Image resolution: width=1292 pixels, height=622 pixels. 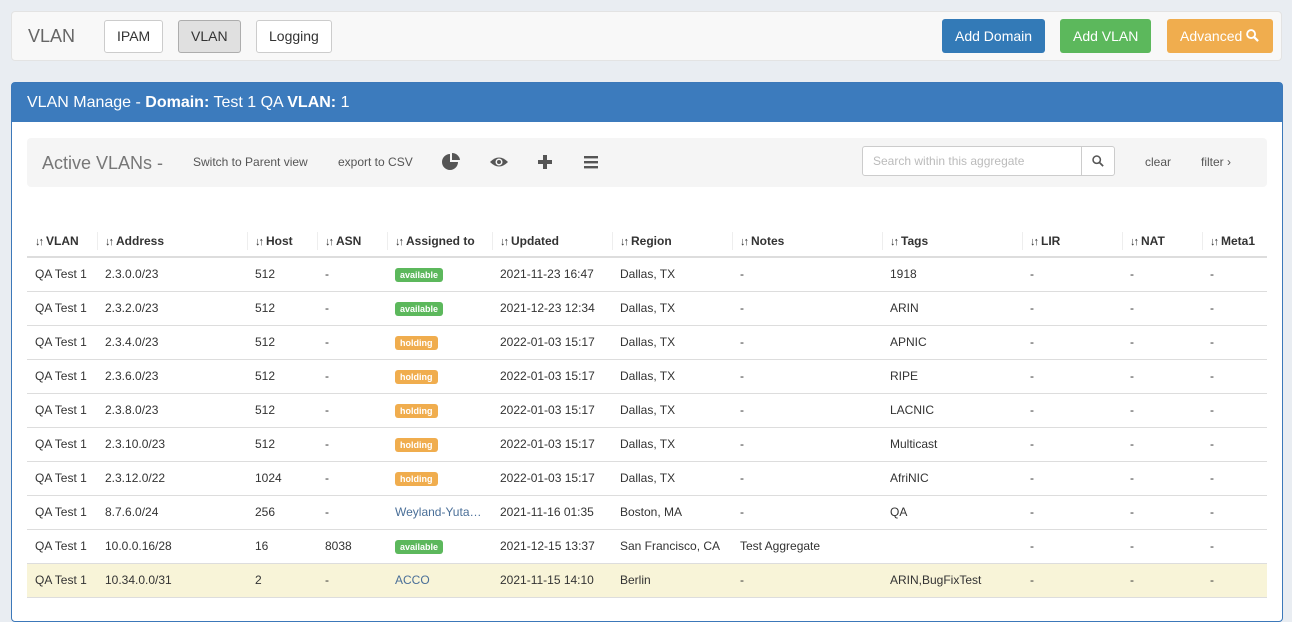 What do you see at coordinates (412, 580) in the screenshot?
I see `assigned-link: ACCO` at bounding box center [412, 580].